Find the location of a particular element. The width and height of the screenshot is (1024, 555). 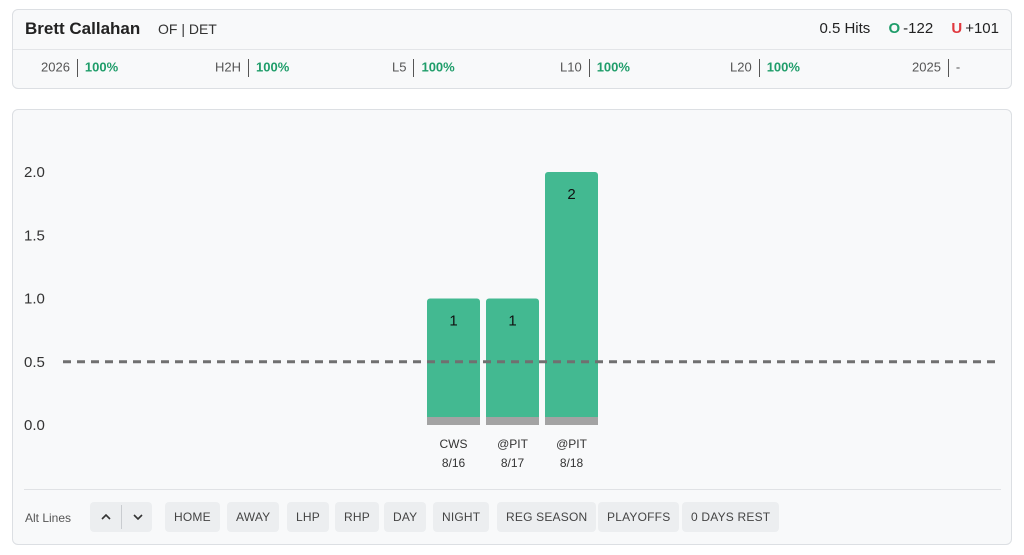

filter-lhp-button: LHP is located at coordinates (308, 517).